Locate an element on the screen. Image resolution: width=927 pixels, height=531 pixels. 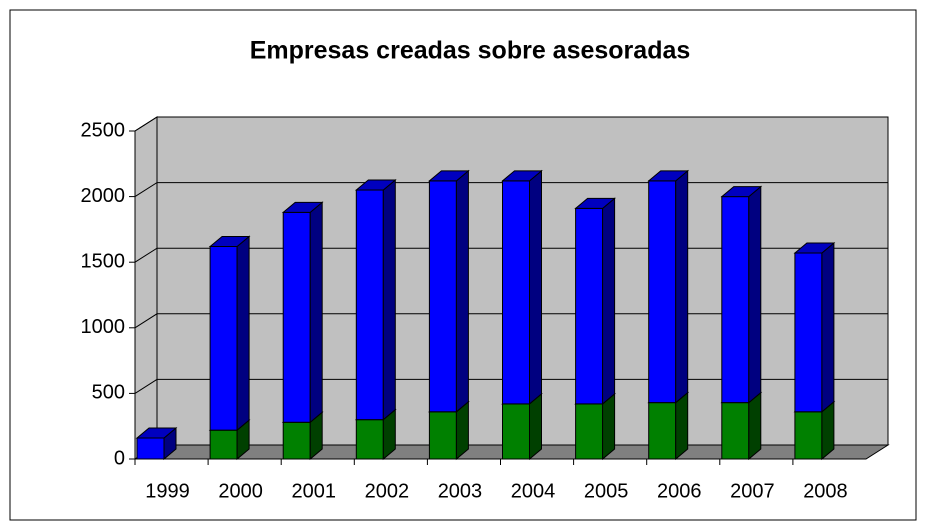
x-tick-label: 2008 is located at coordinates (825, 491).